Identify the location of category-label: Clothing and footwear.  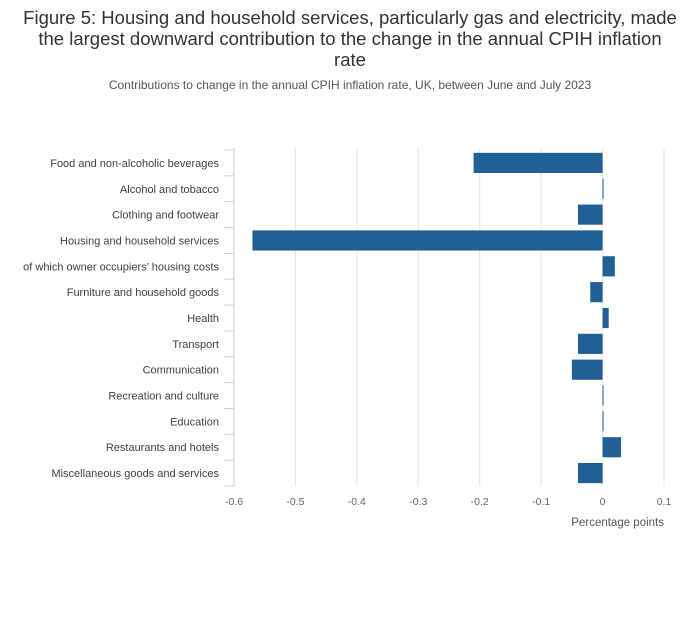
(165, 216).